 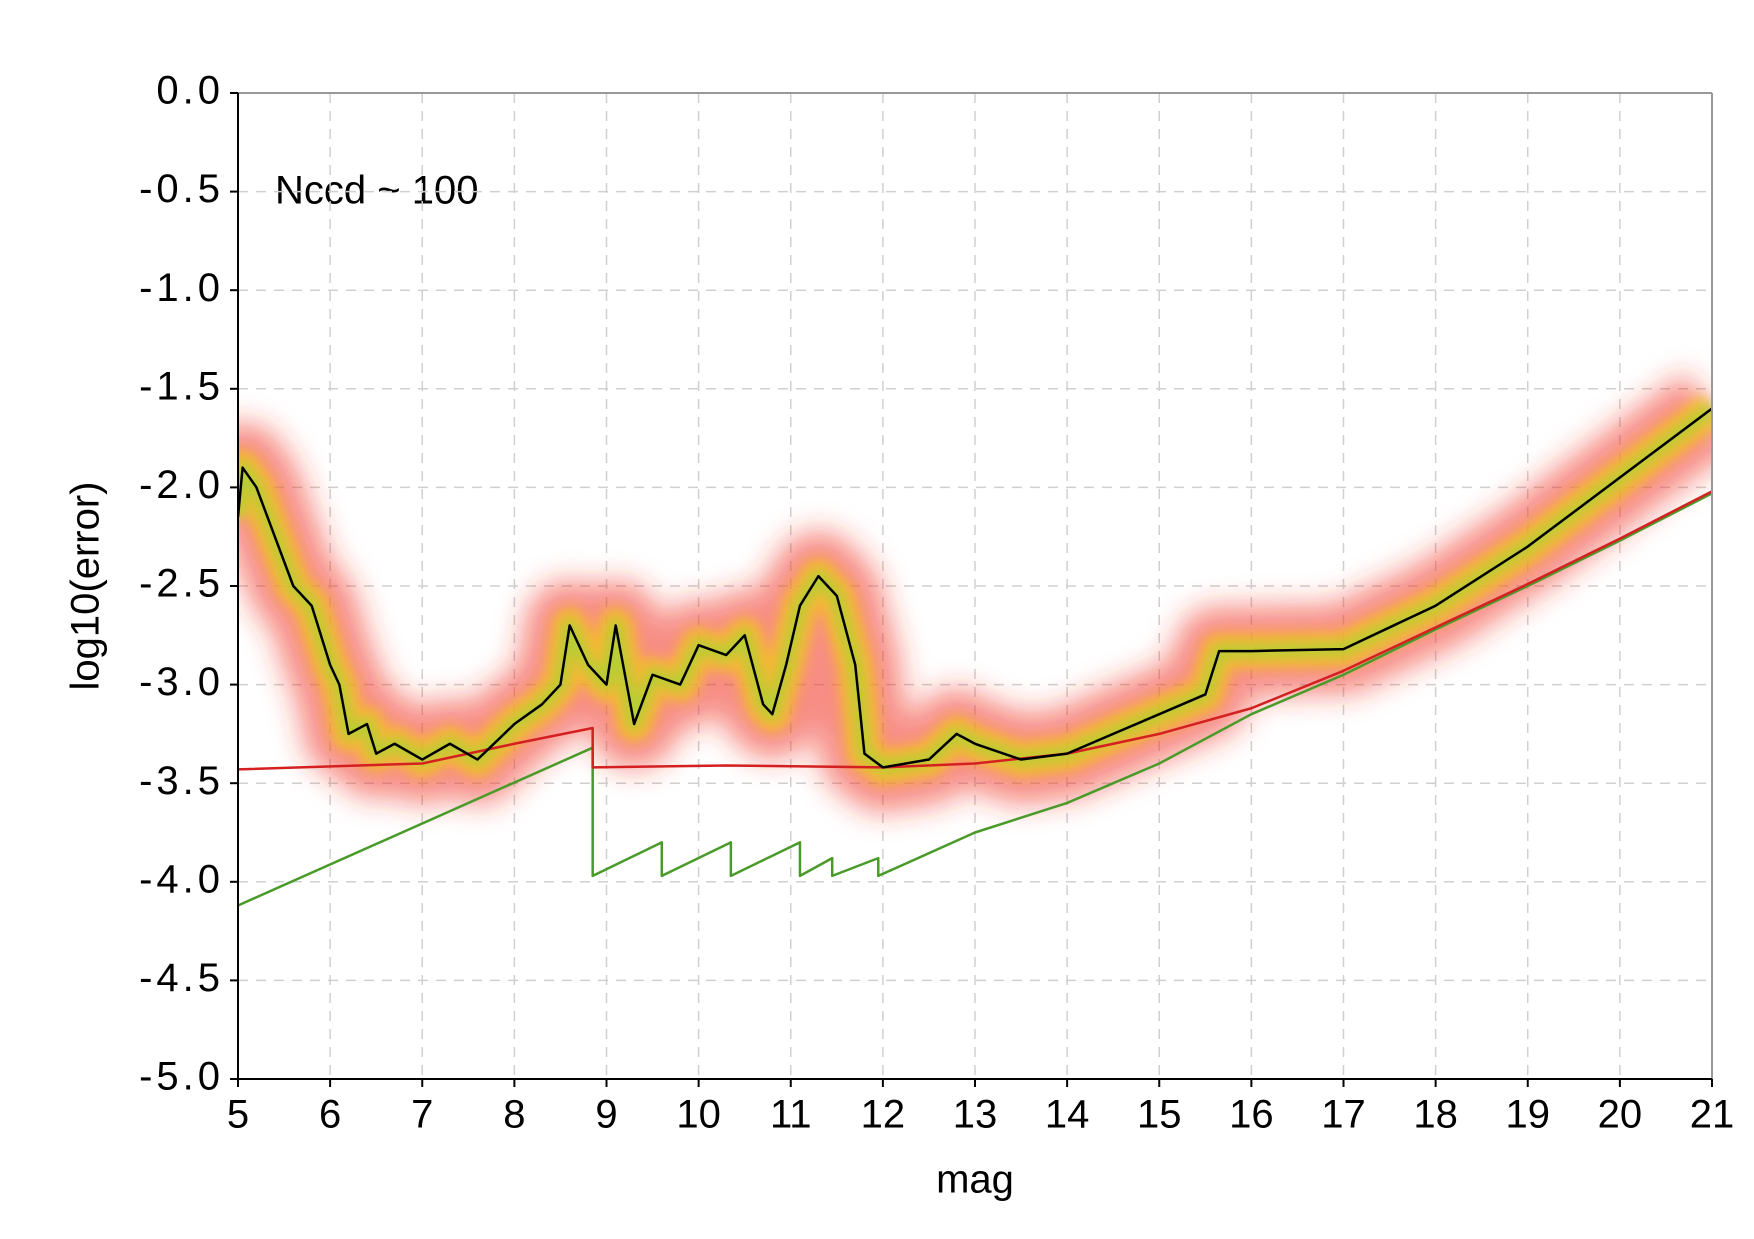 I want to click on y-tick-label: -1.5, so click(x=181, y=386).